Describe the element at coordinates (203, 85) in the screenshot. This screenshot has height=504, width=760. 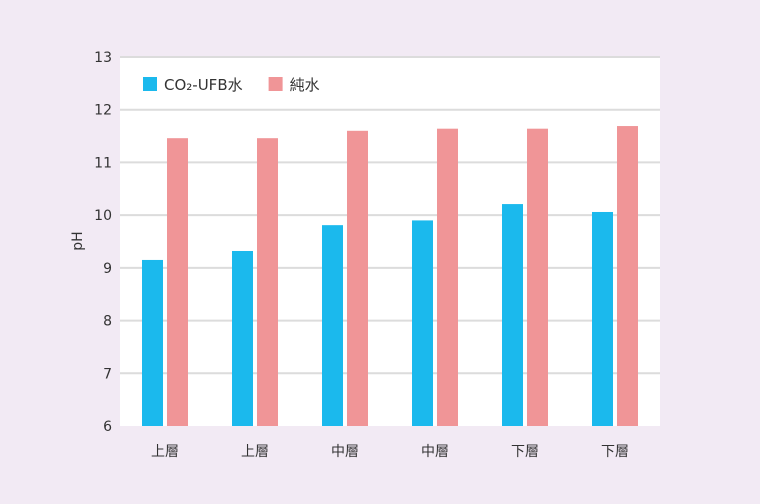
I see `legend-label: CO₂-UFB水` at that location.